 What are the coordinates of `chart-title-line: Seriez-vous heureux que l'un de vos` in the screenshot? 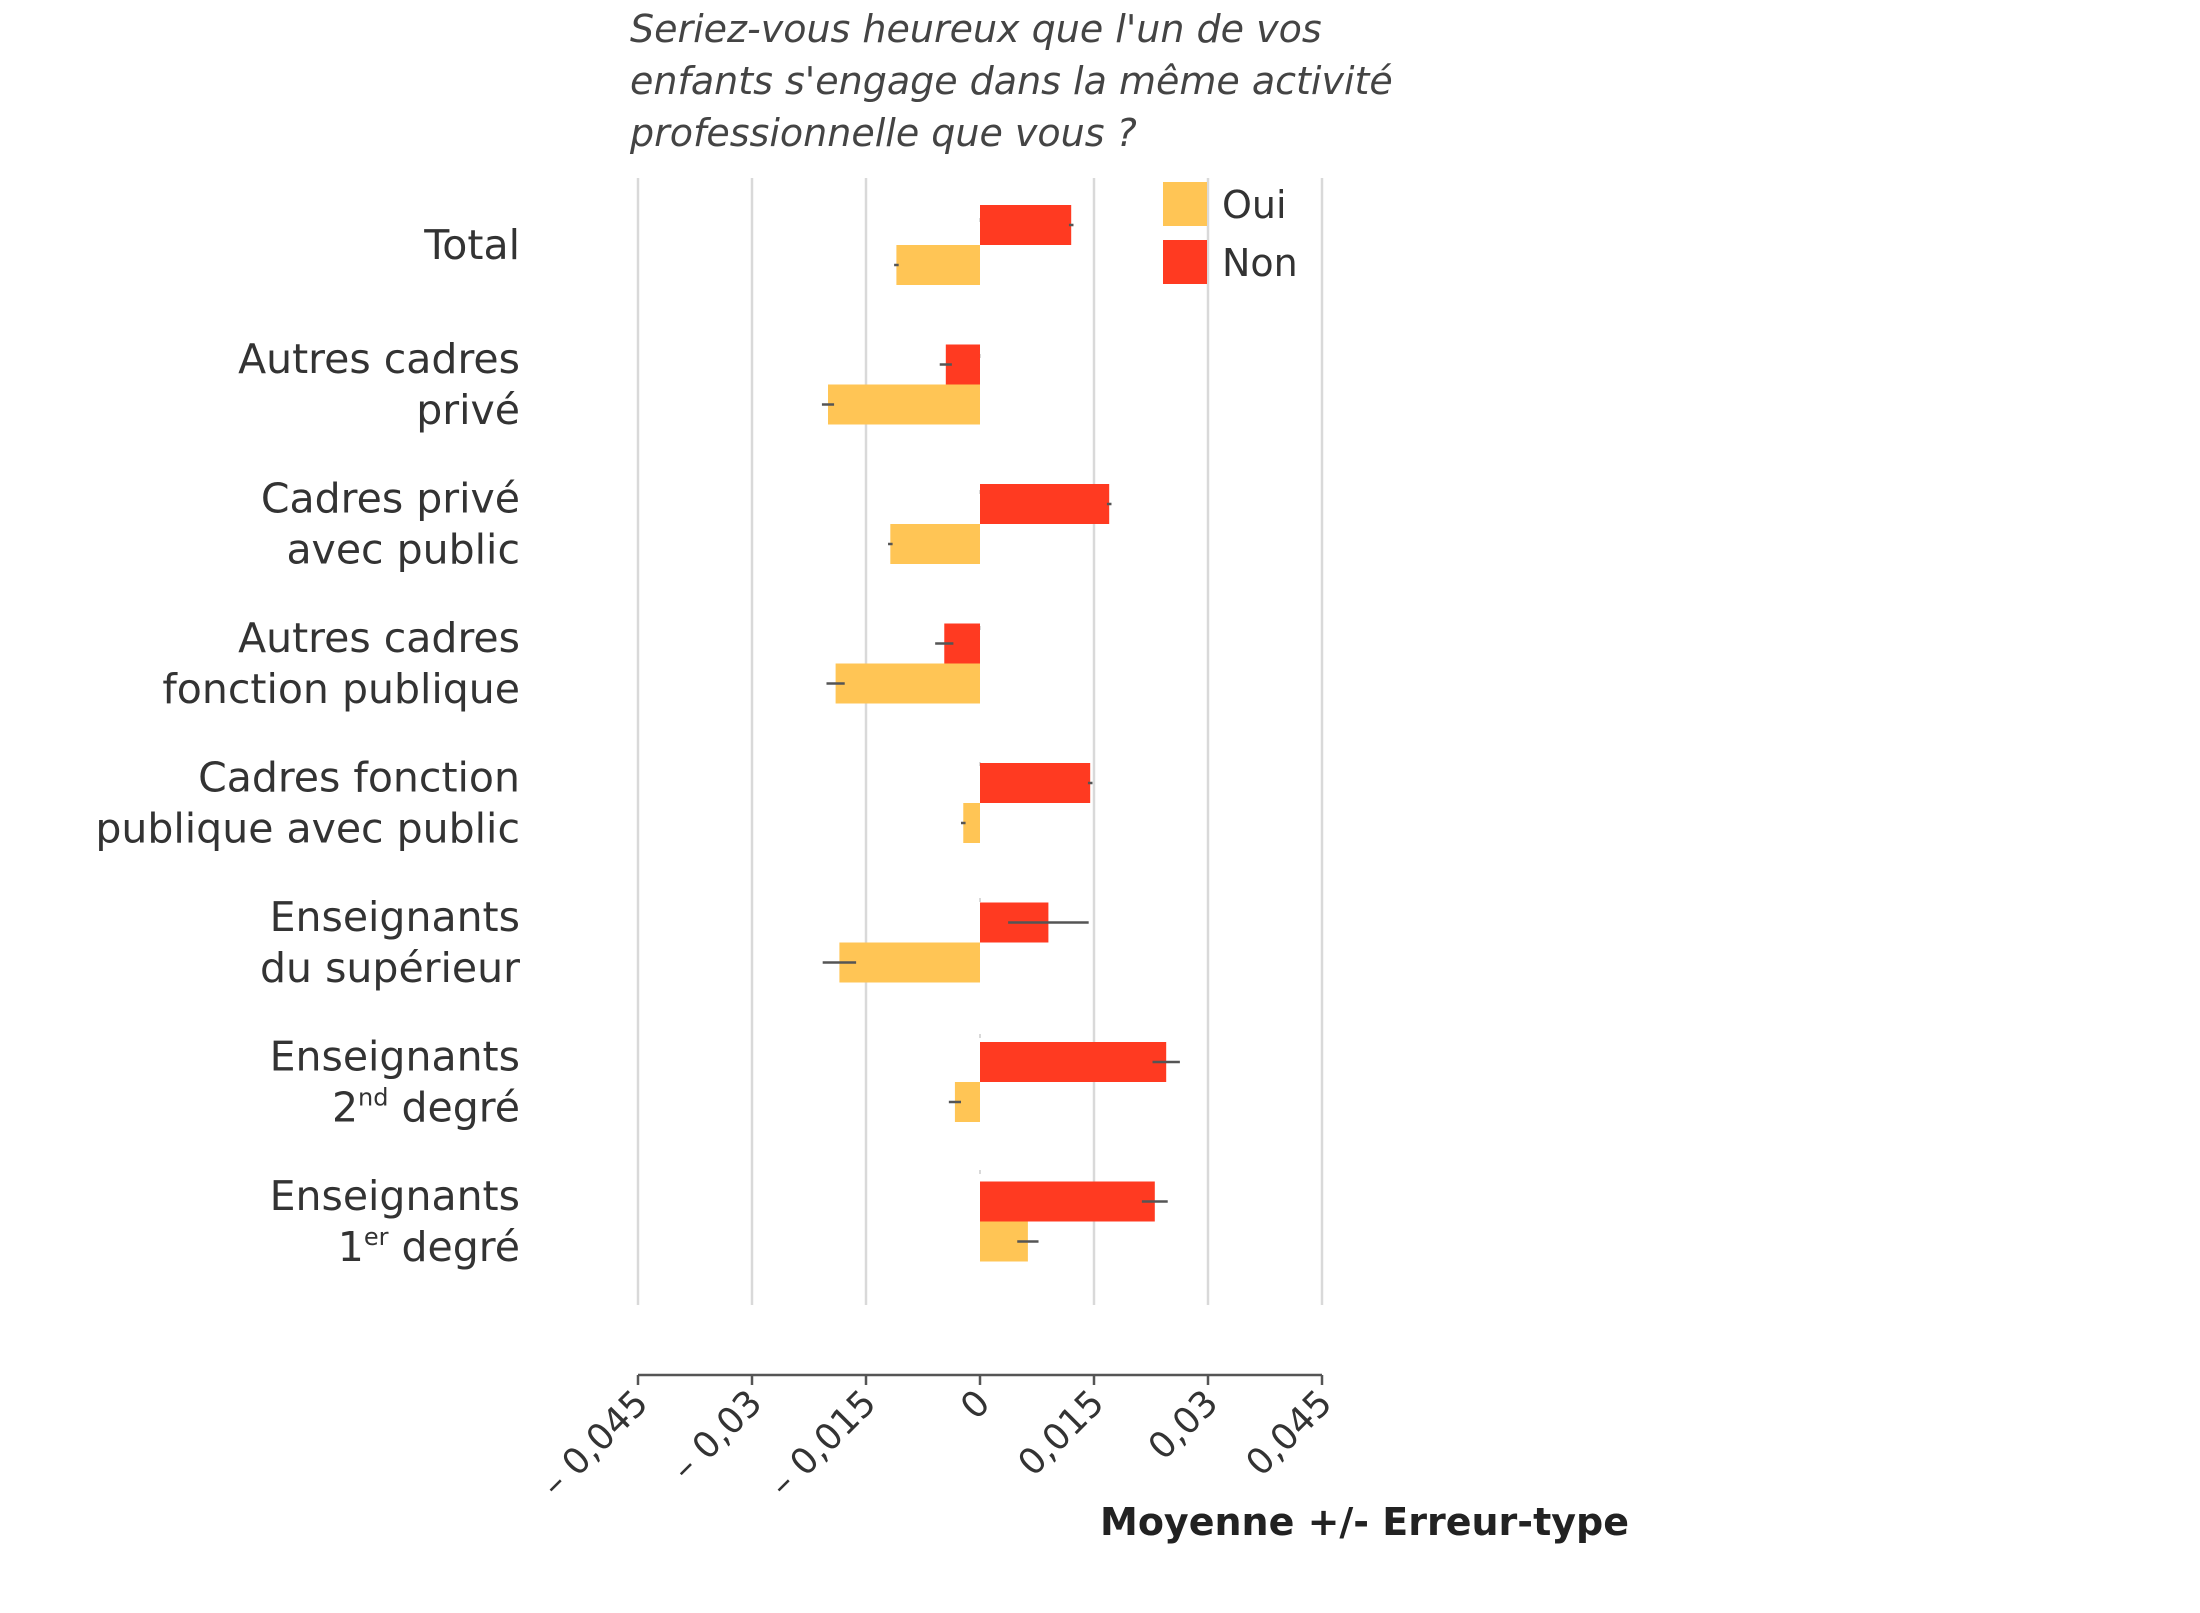 It's located at (976, 29).